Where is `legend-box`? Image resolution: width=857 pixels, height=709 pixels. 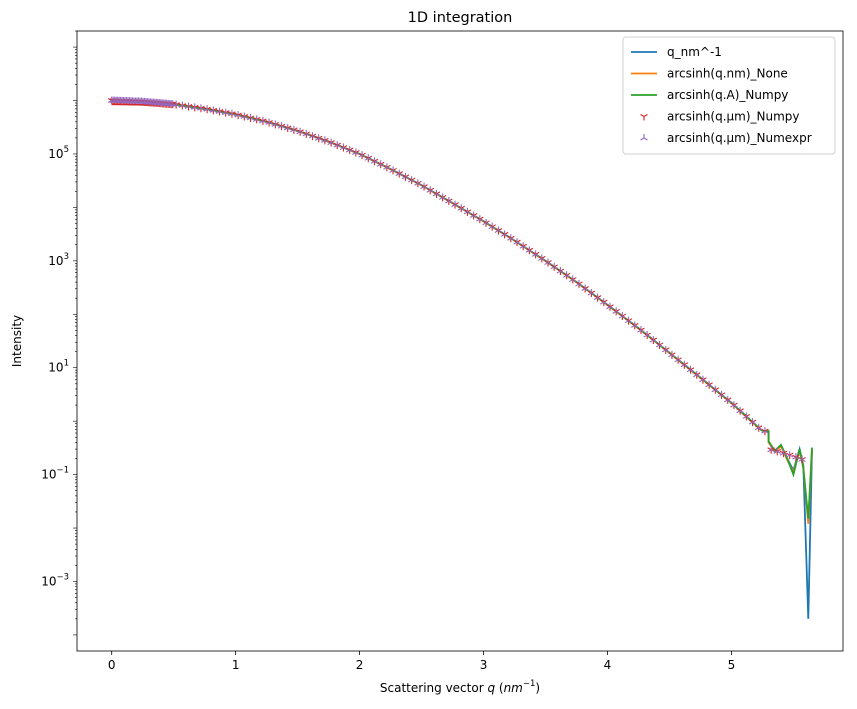
legend-box is located at coordinates (729, 95).